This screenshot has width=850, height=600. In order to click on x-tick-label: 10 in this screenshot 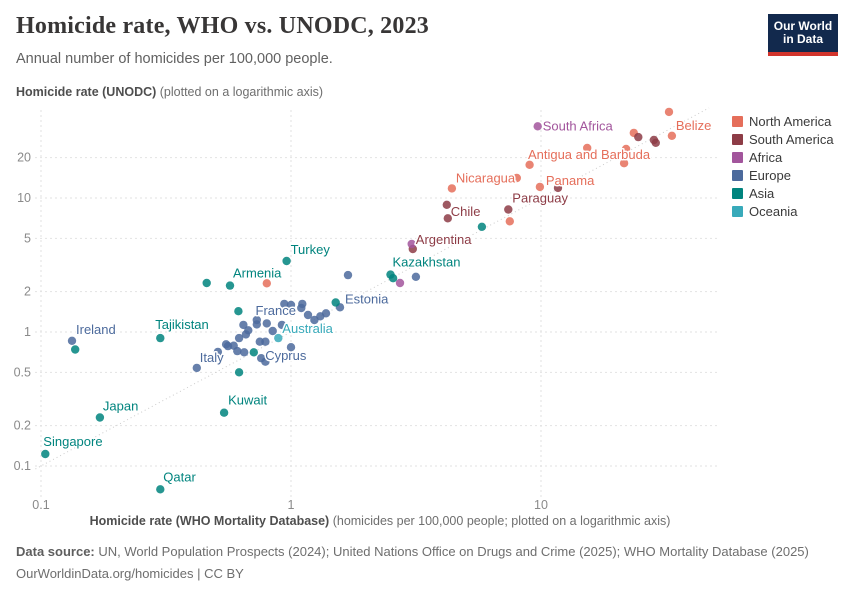, I will do `click(541, 505)`.